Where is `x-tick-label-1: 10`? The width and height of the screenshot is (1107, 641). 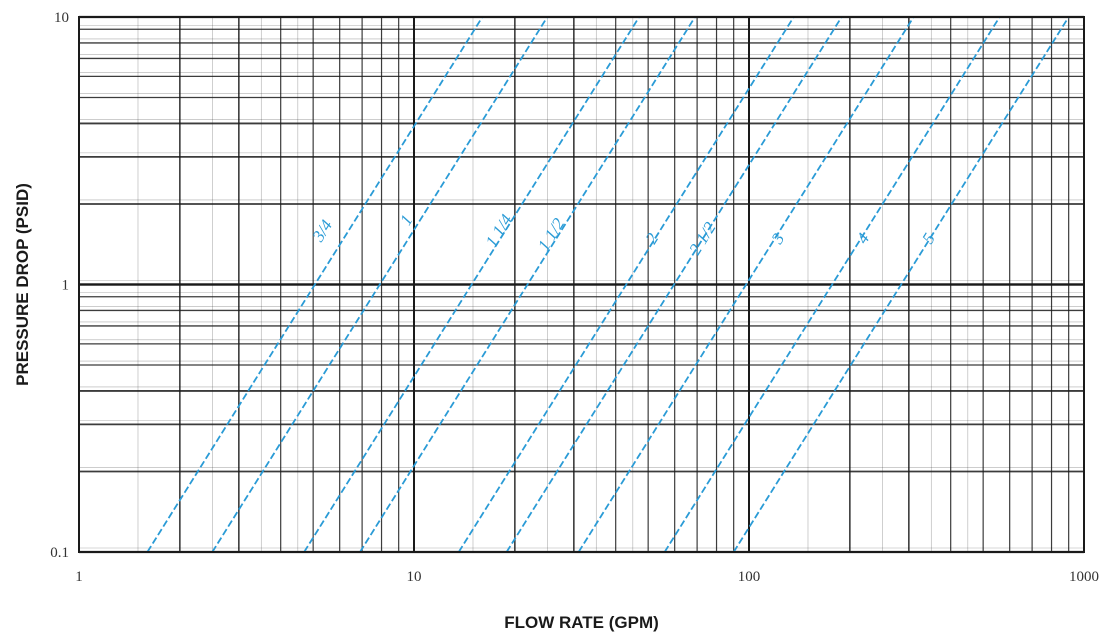
x-tick-label-1: 10 is located at coordinates (414, 577).